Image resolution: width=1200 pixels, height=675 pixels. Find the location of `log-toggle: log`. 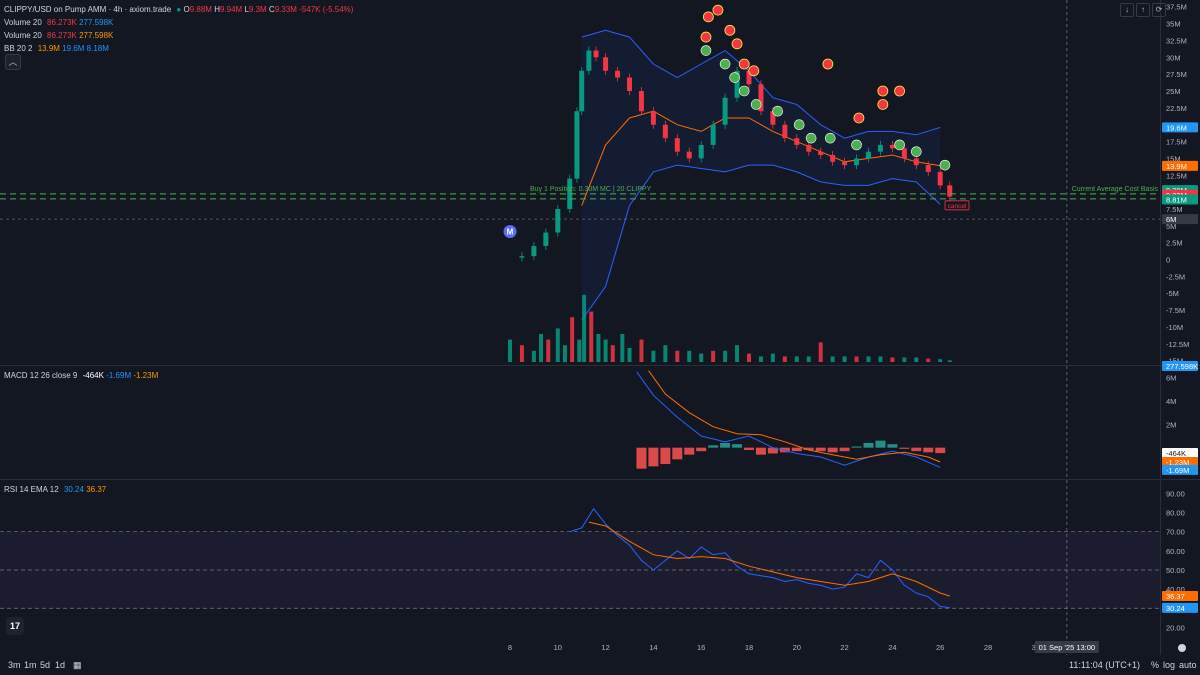

log-toggle: log is located at coordinates (1169, 665).